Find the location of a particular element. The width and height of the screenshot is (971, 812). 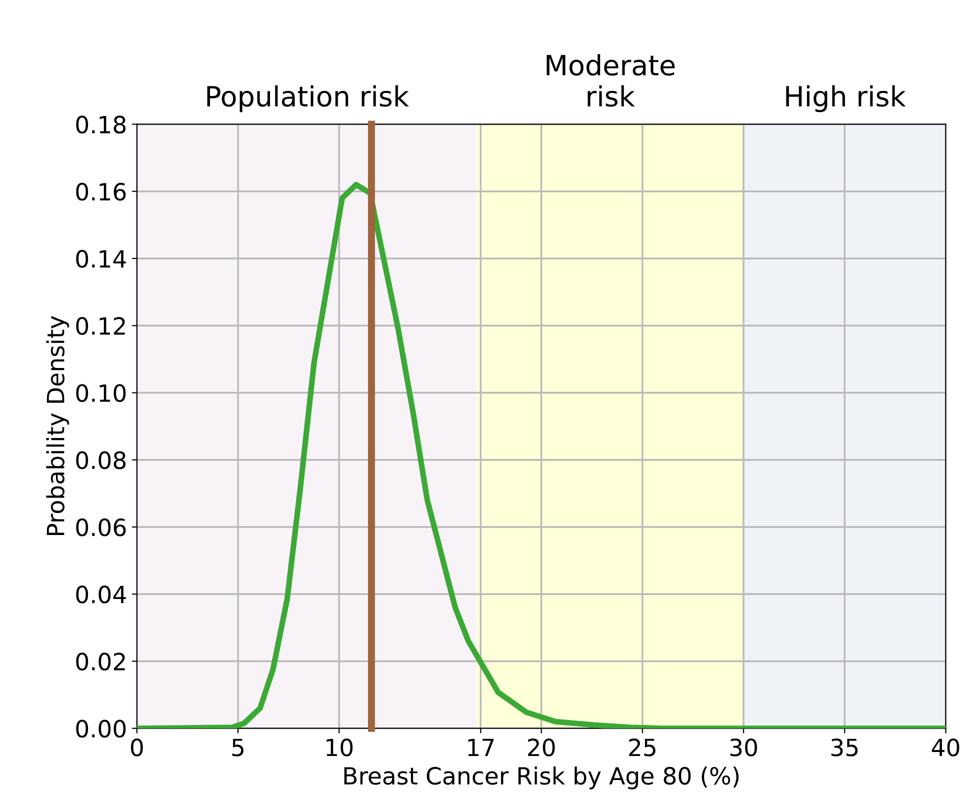

x-tick-label: 35 is located at coordinates (844, 747).